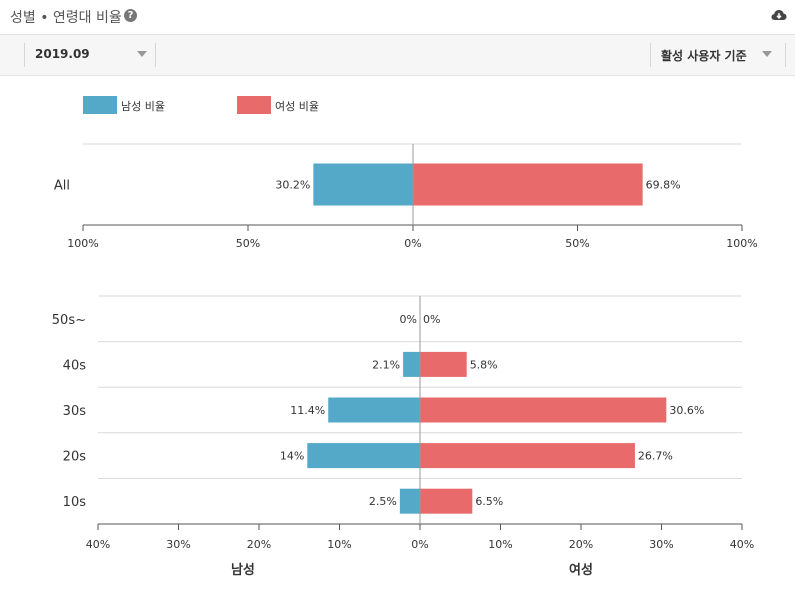 The height and width of the screenshot is (591, 795). What do you see at coordinates (297, 106) in the screenshot?
I see `legend-label: 여성 비율` at bounding box center [297, 106].